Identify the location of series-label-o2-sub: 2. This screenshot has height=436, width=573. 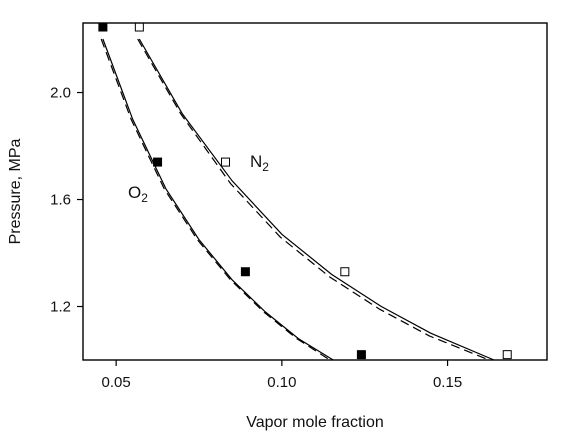
(144, 198).